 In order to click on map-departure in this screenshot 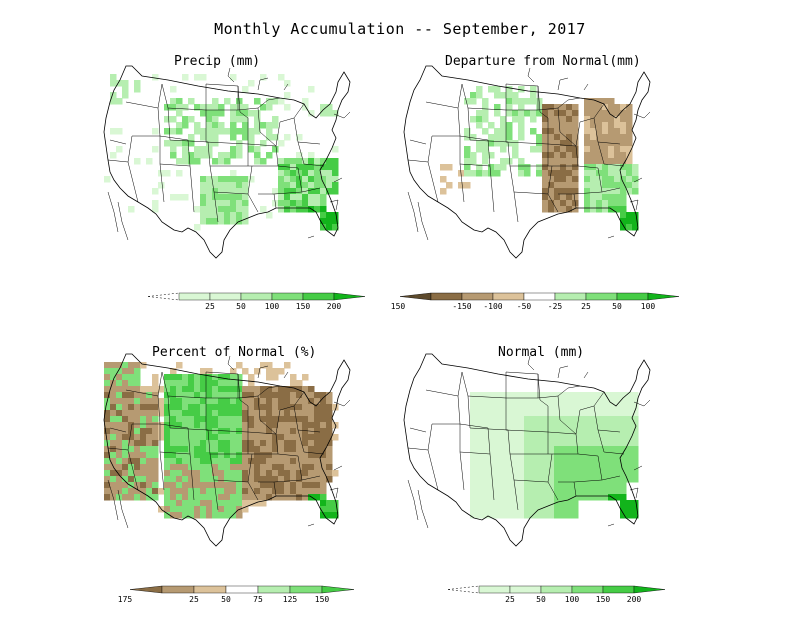, I will do `click(527, 162)`.